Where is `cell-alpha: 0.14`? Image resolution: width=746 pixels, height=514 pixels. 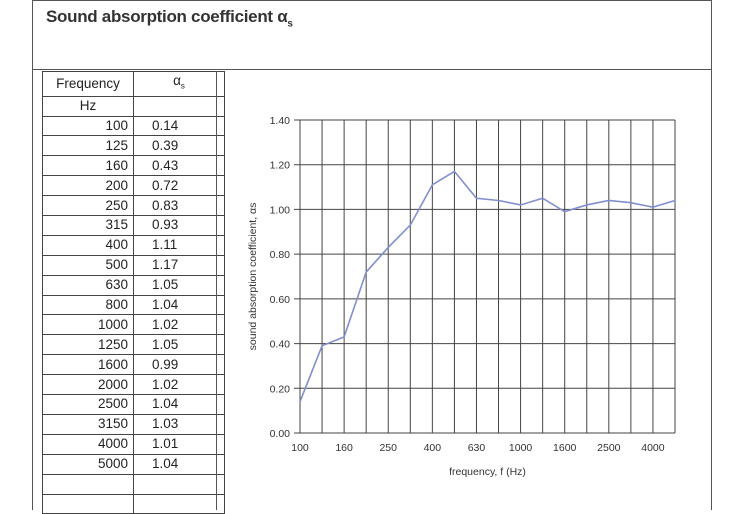
cell-alpha: 0.14 is located at coordinates (179, 126).